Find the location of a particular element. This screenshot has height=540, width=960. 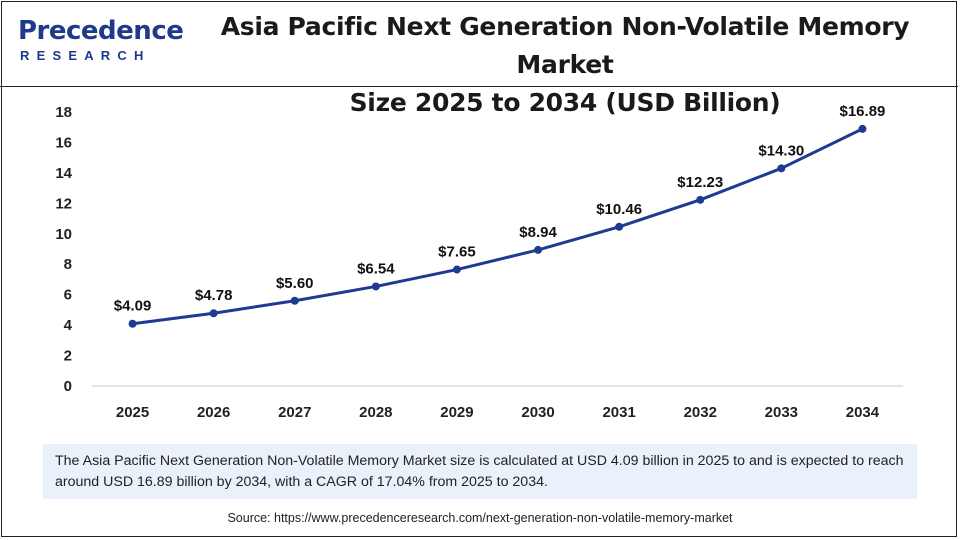

data-label: $14.30 is located at coordinates (781, 150).